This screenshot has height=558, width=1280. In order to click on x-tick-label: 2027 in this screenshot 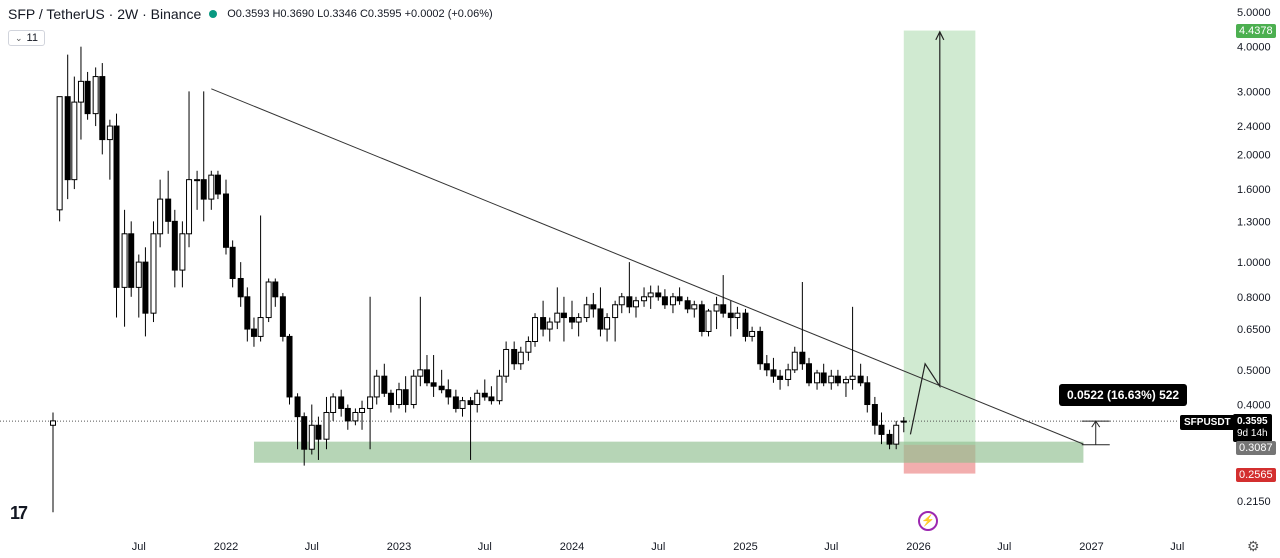, I will do `click(1091, 547)`.